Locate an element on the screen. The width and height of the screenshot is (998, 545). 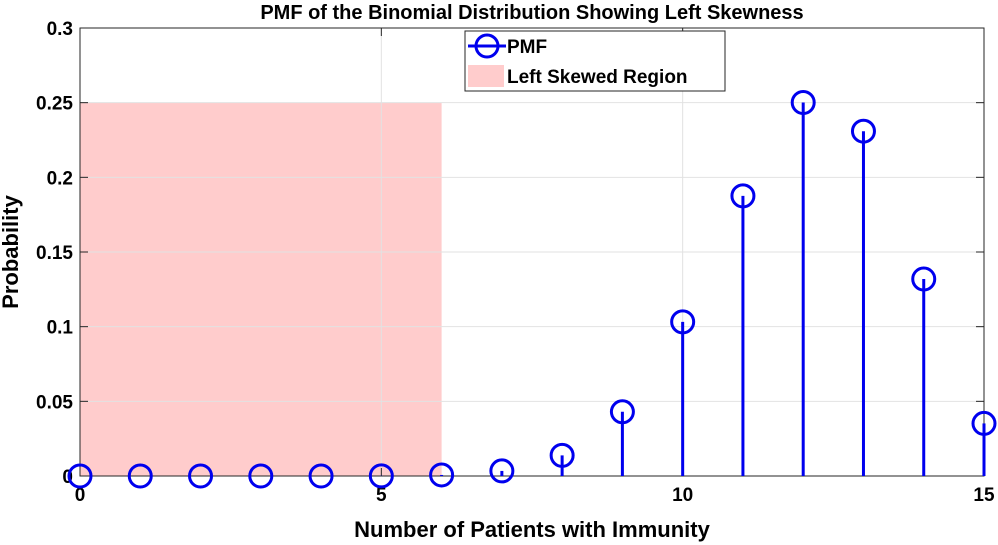
x-axis-title: Number of Patients with Immunity is located at coordinates (532, 529).